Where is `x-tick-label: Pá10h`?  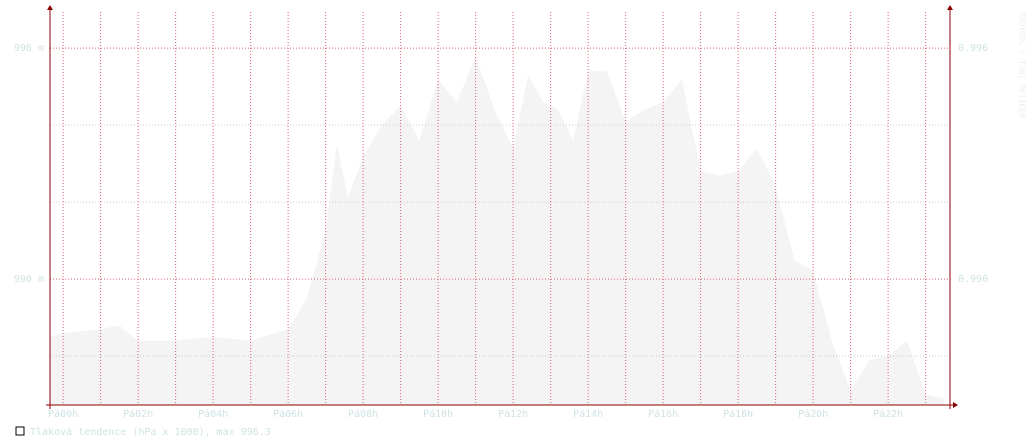
x-tick-label: Pá10h is located at coordinates (438, 414).